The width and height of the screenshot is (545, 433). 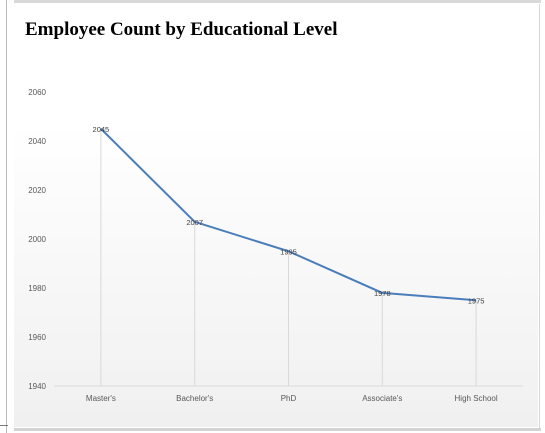 I want to click on data-label: 2007, so click(x=194, y=222).